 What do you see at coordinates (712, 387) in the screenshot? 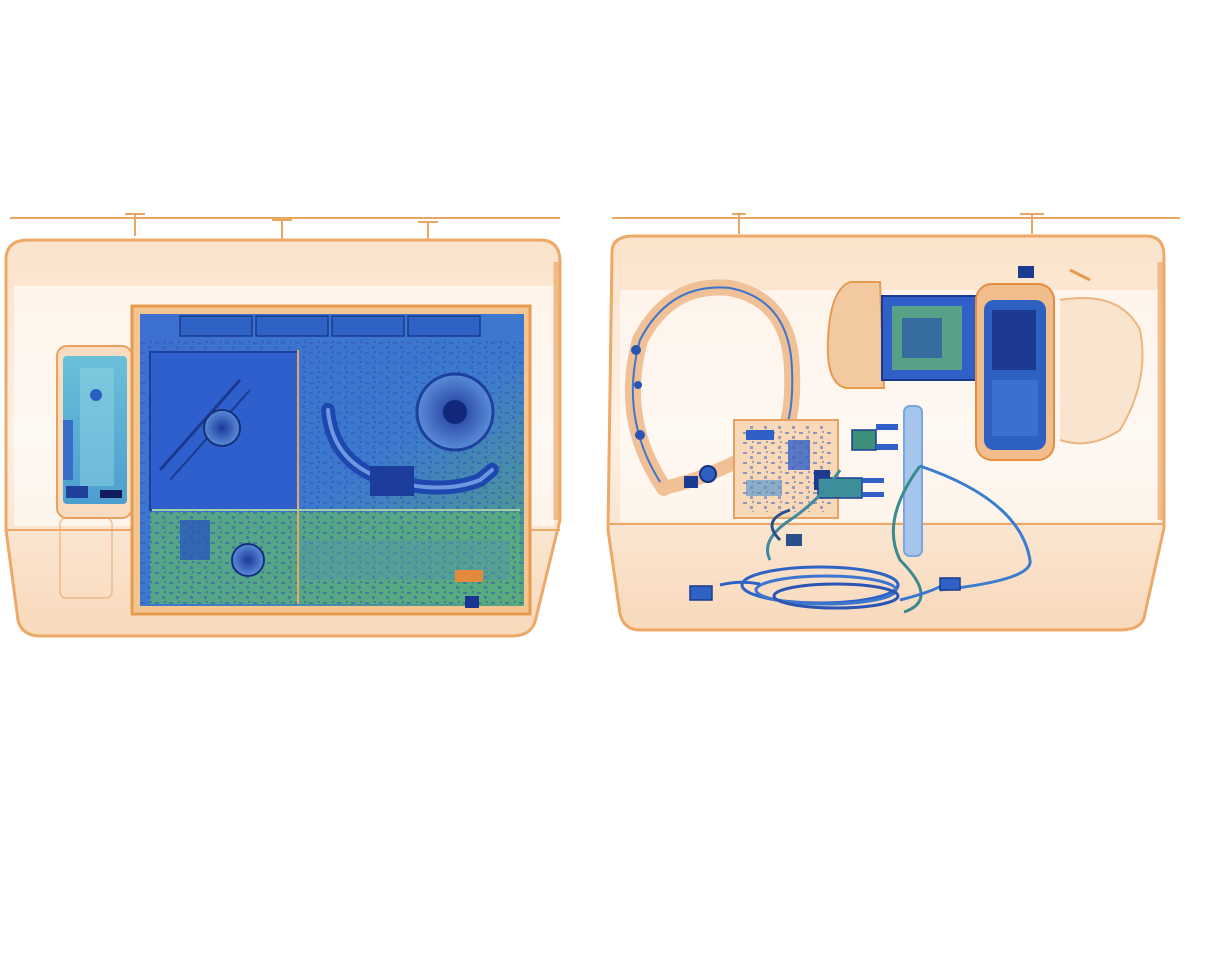
I see `headphones` at bounding box center [712, 387].